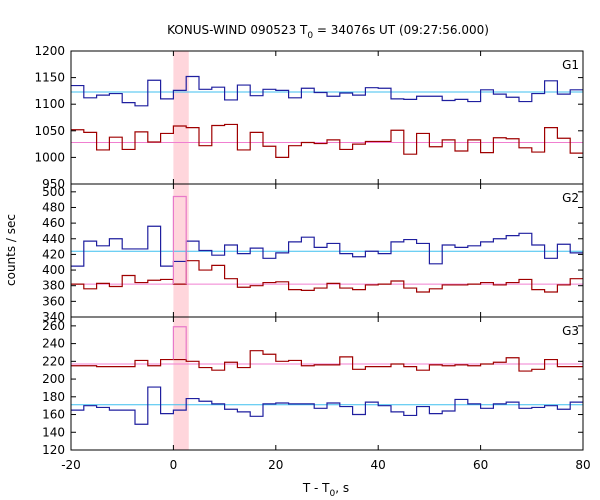 The height and width of the screenshot is (500, 600). What do you see at coordinates (11, 250) in the screenshot?
I see `y-axis-label: counts / sec` at bounding box center [11, 250].